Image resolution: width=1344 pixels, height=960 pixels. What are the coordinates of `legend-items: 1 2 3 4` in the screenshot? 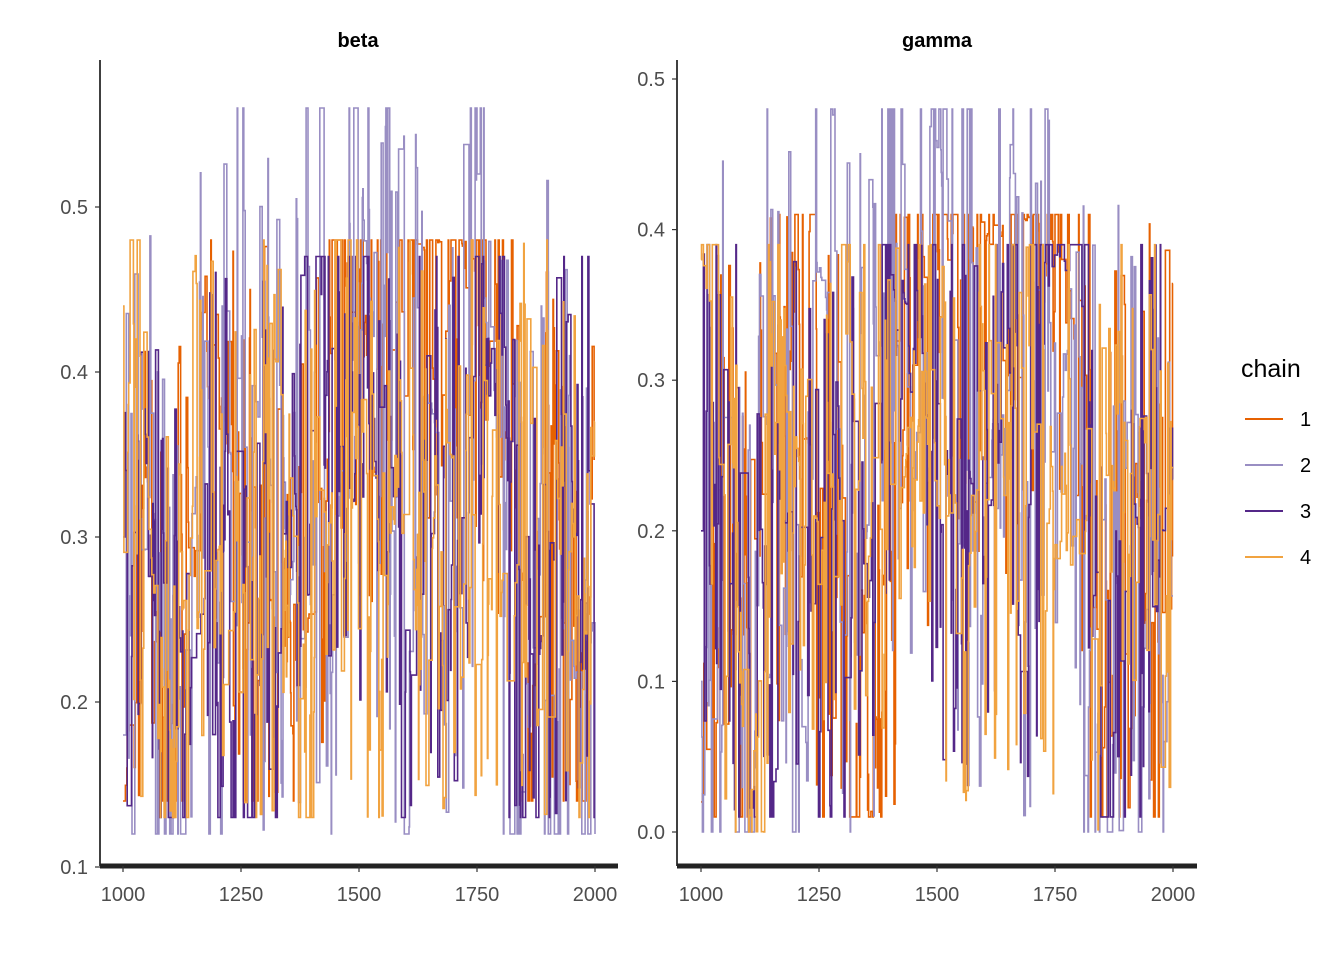 It's located at (1278, 489).